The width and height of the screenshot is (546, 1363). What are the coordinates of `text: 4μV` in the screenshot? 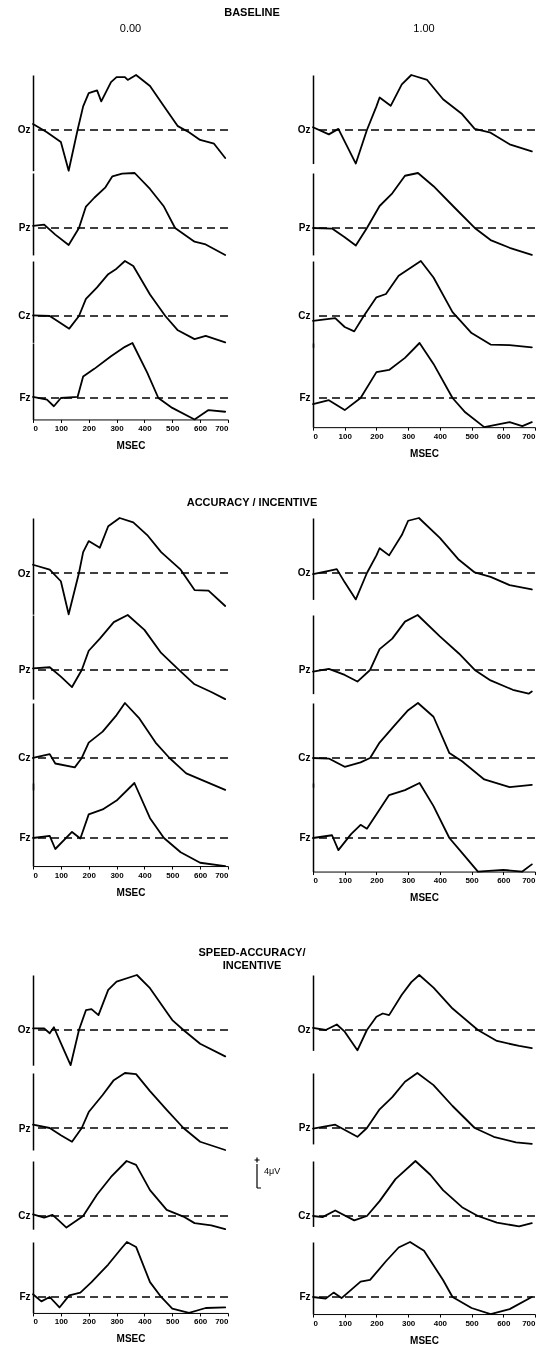 It's located at (272, 1171).